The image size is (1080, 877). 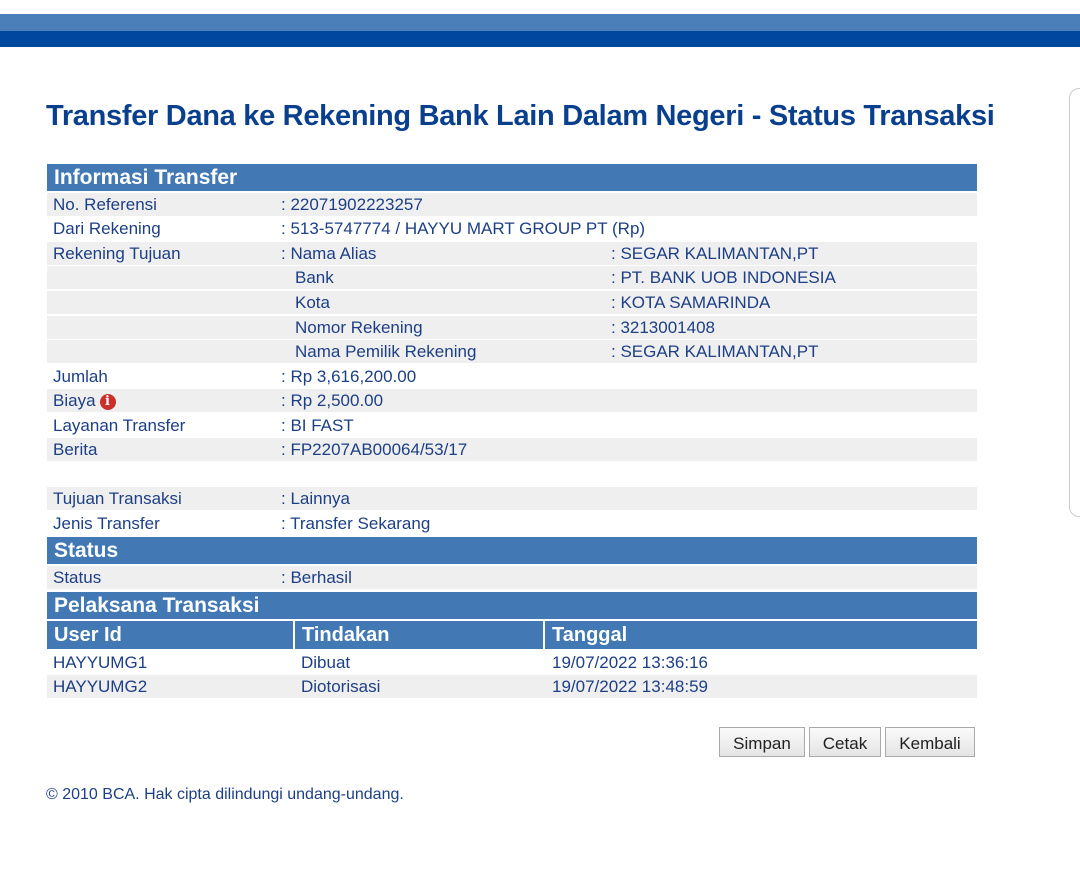 What do you see at coordinates (630, 686) in the screenshot?
I see `tanggal: 19/07/2022 13:48:59` at bounding box center [630, 686].